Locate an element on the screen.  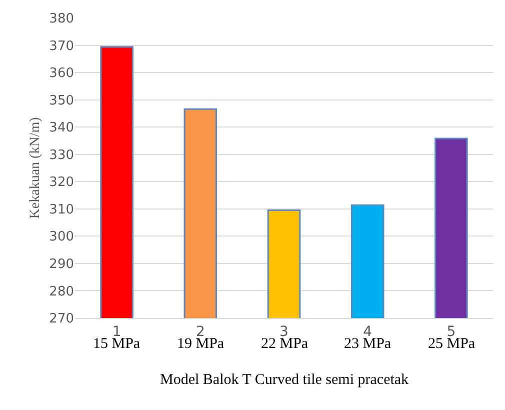
y-tick-label: 290 is located at coordinates (61, 264).